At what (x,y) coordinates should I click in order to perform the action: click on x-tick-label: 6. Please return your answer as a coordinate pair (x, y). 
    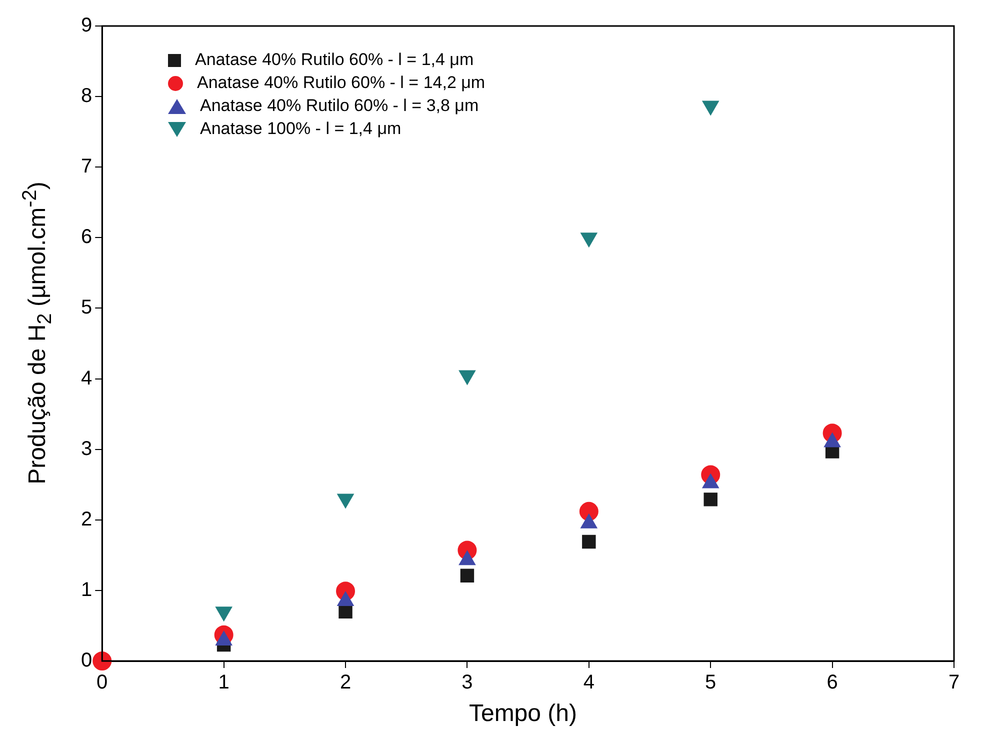
    Looking at the image, I should click on (832, 683).